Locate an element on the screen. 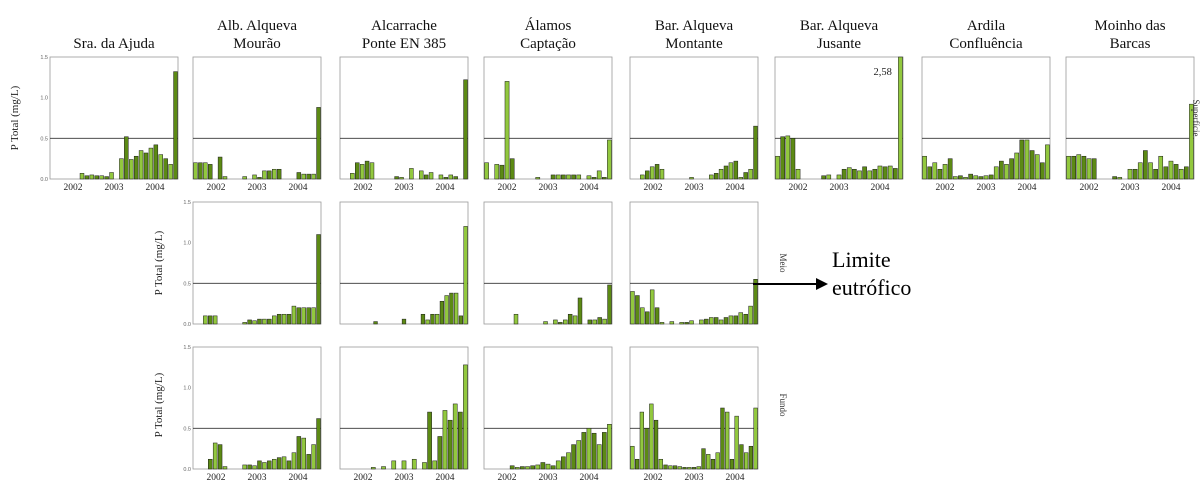 The height and width of the screenshot is (486, 1204). limit-arrow is located at coordinates (790, 284).